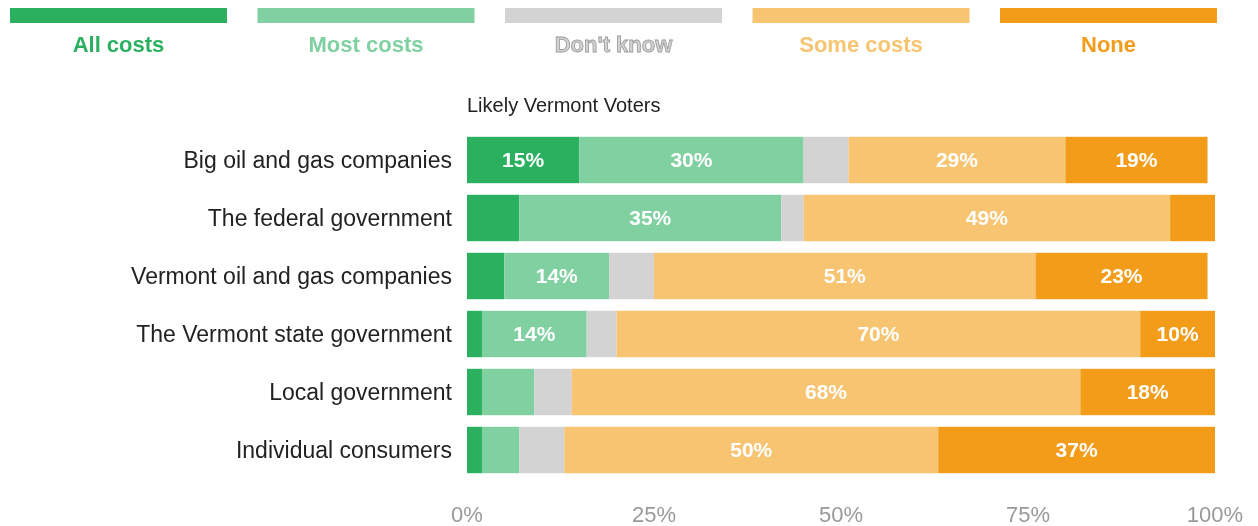 The image size is (1258, 526). I want to click on data-label: 37%, so click(1076, 450).